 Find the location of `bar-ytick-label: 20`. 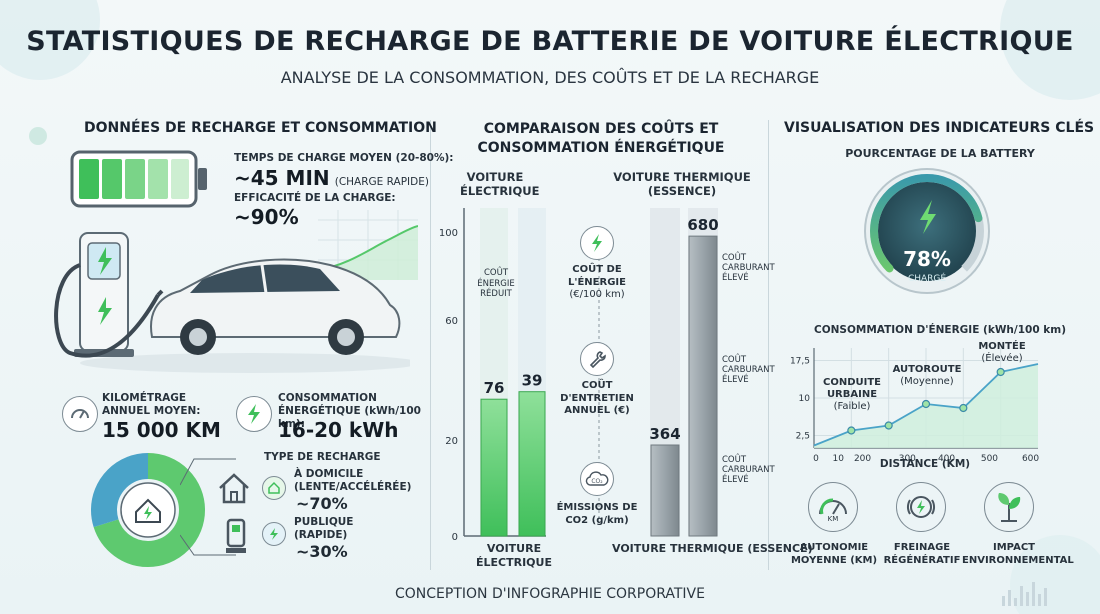

bar-ytick-label: 20 is located at coordinates (451, 441).